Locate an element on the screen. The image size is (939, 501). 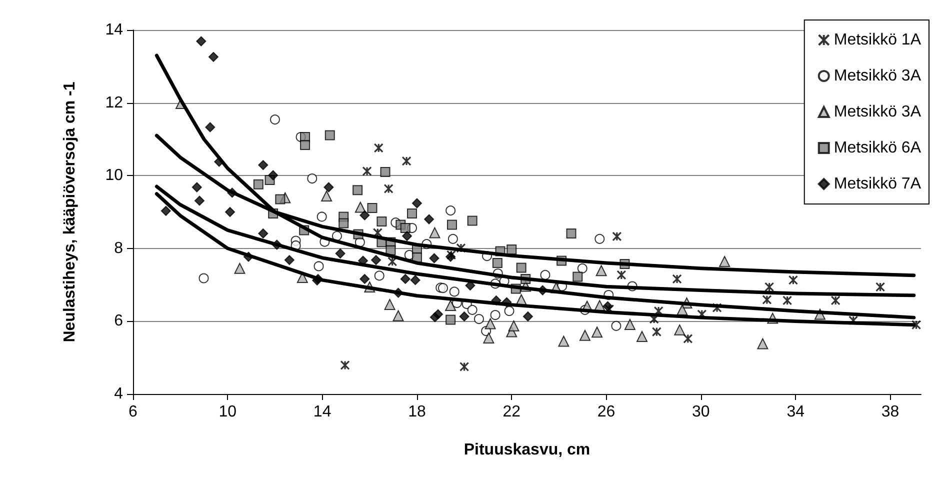
x-tick-label: 26 is located at coordinates (606, 412).